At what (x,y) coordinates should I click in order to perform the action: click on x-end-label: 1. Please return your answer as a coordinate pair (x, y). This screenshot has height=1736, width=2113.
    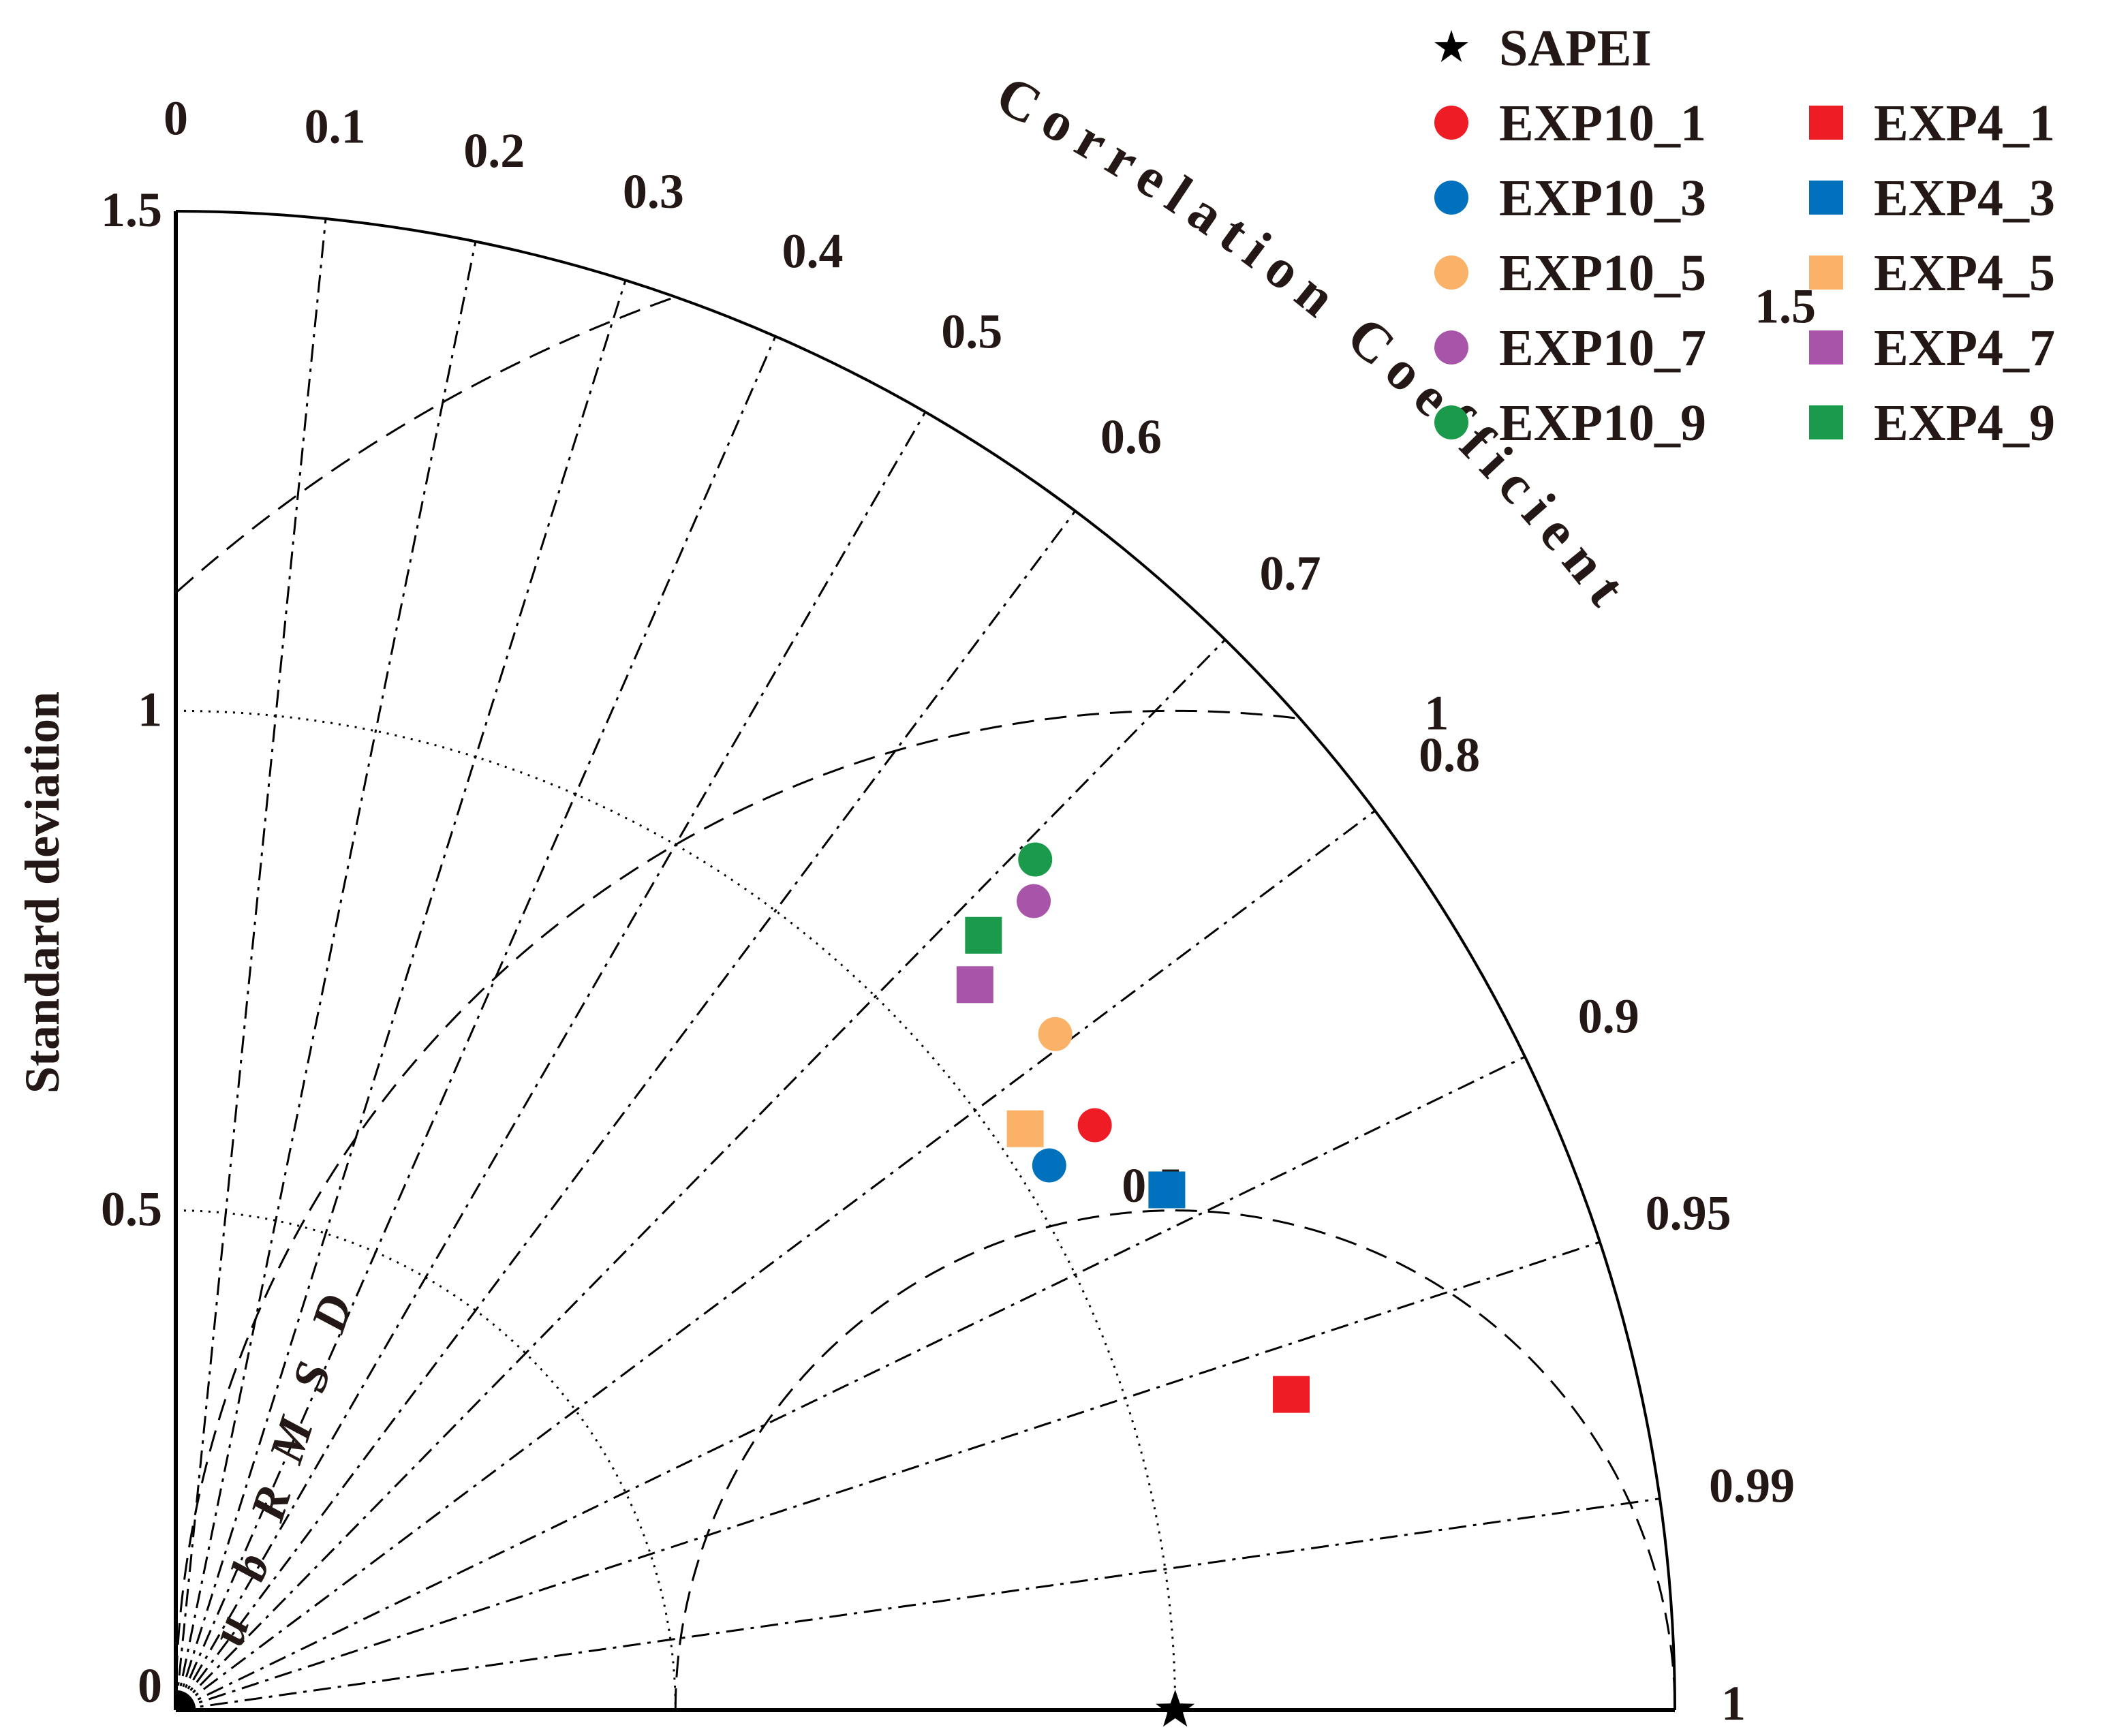
    Looking at the image, I should click on (1733, 1703).